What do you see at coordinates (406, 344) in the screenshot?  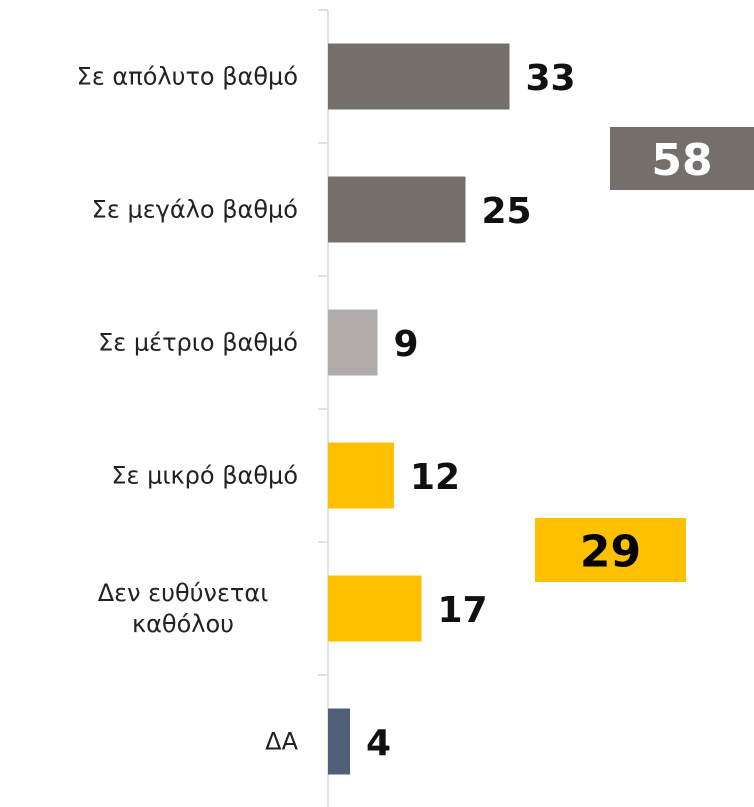 I see `value-label: 9` at bounding box center [406, 344].